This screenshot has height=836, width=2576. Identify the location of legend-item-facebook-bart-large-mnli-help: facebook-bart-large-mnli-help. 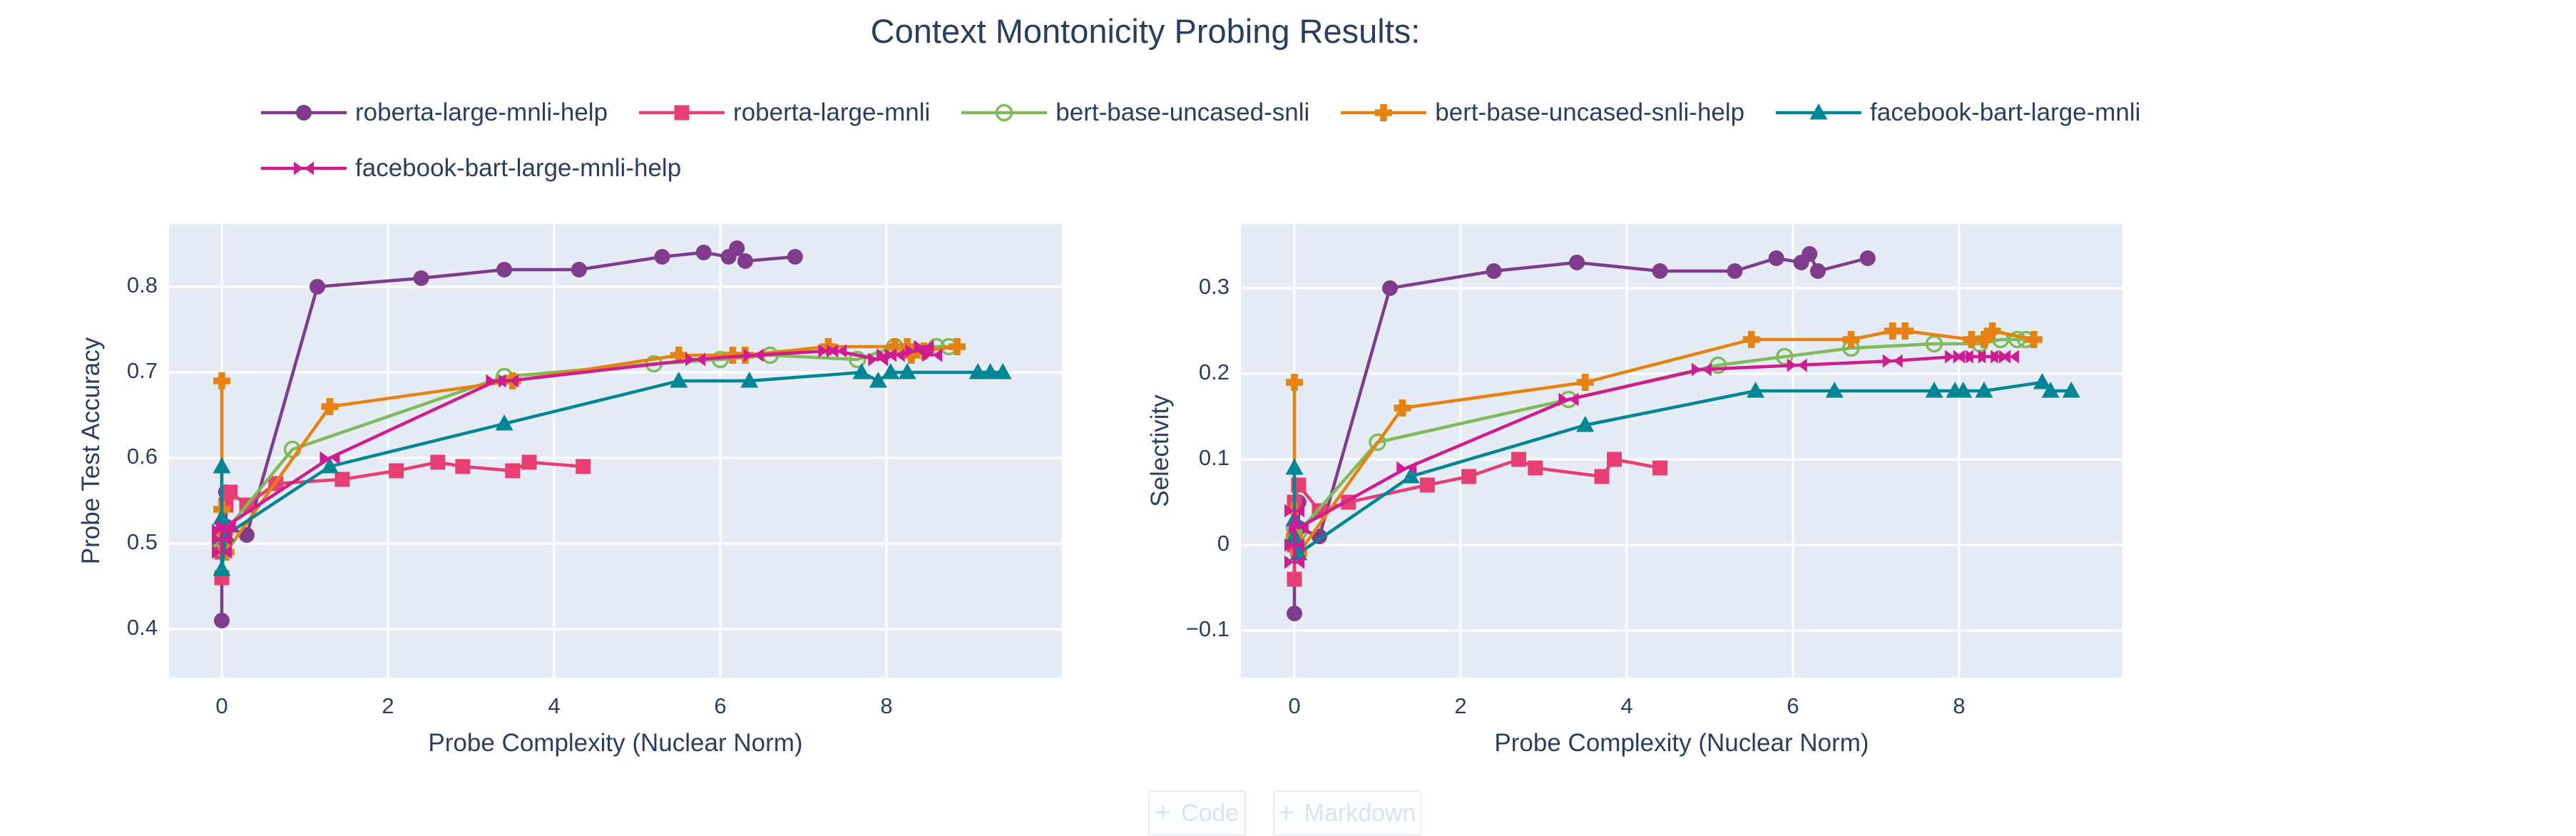
(470, 168).